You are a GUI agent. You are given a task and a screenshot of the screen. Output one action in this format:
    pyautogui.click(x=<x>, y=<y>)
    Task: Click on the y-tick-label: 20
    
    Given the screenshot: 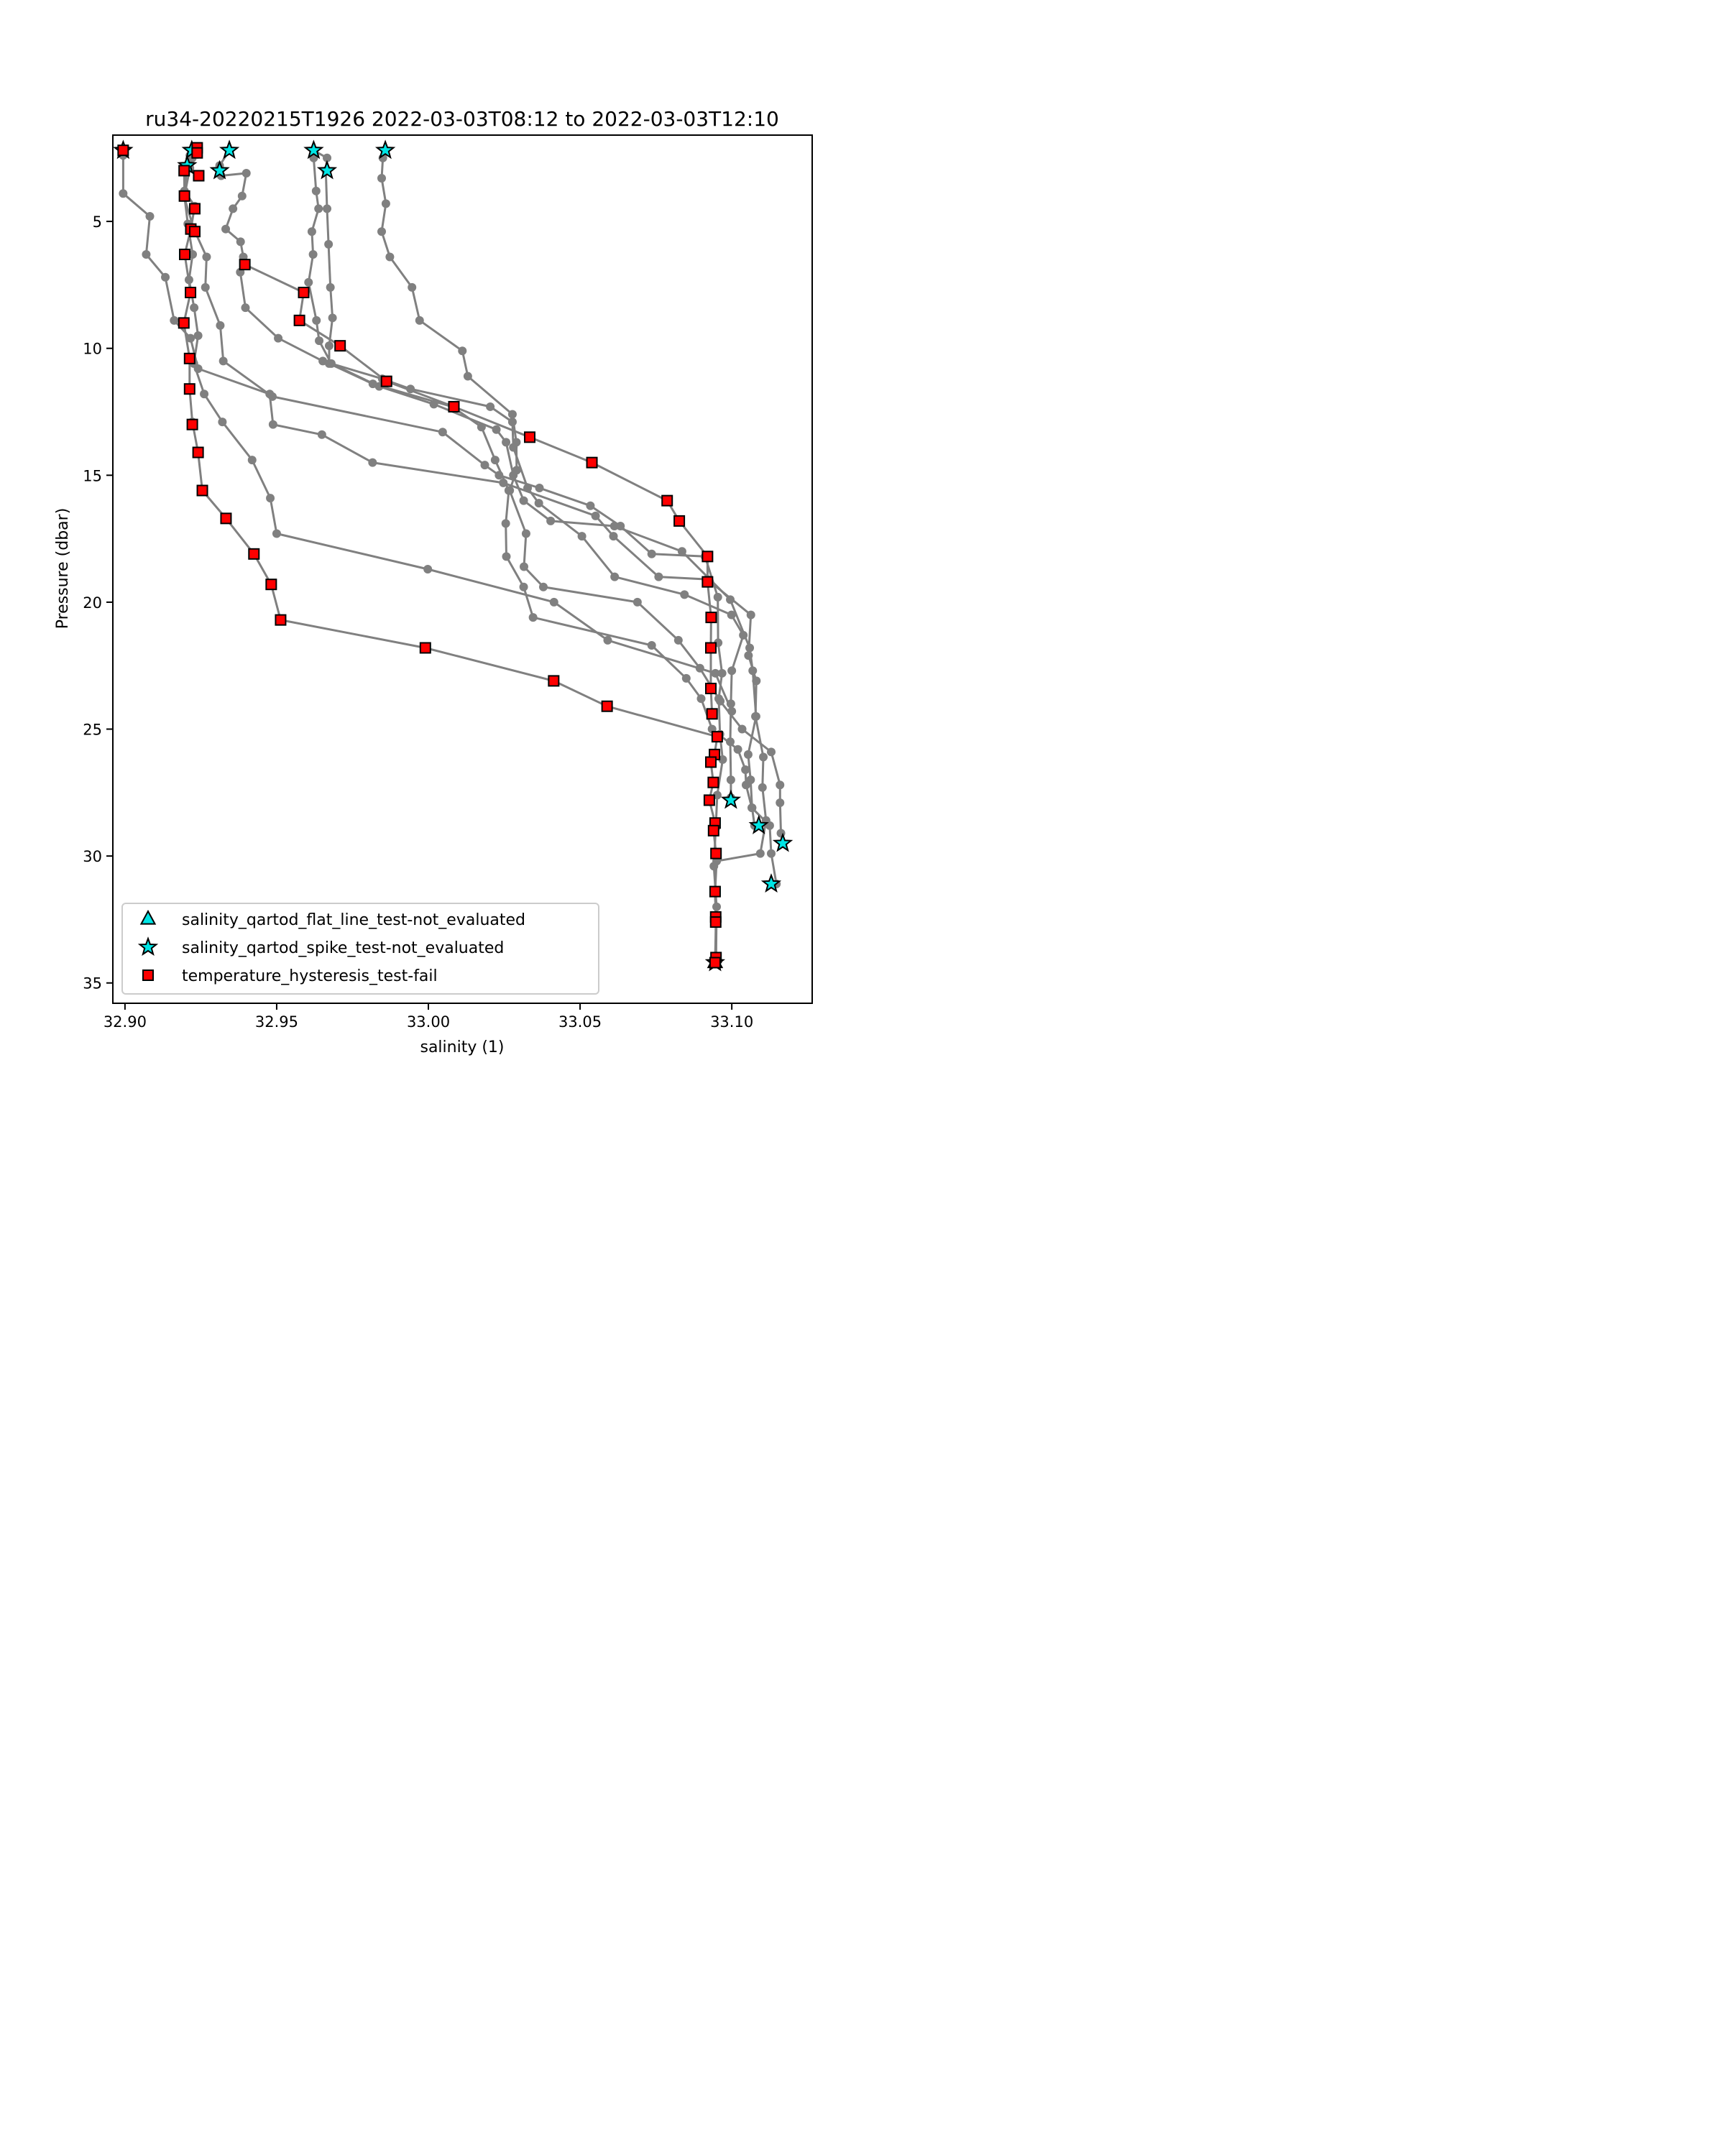 What is the action you would take?
    pyautogui.click(x=92, y=603)
    